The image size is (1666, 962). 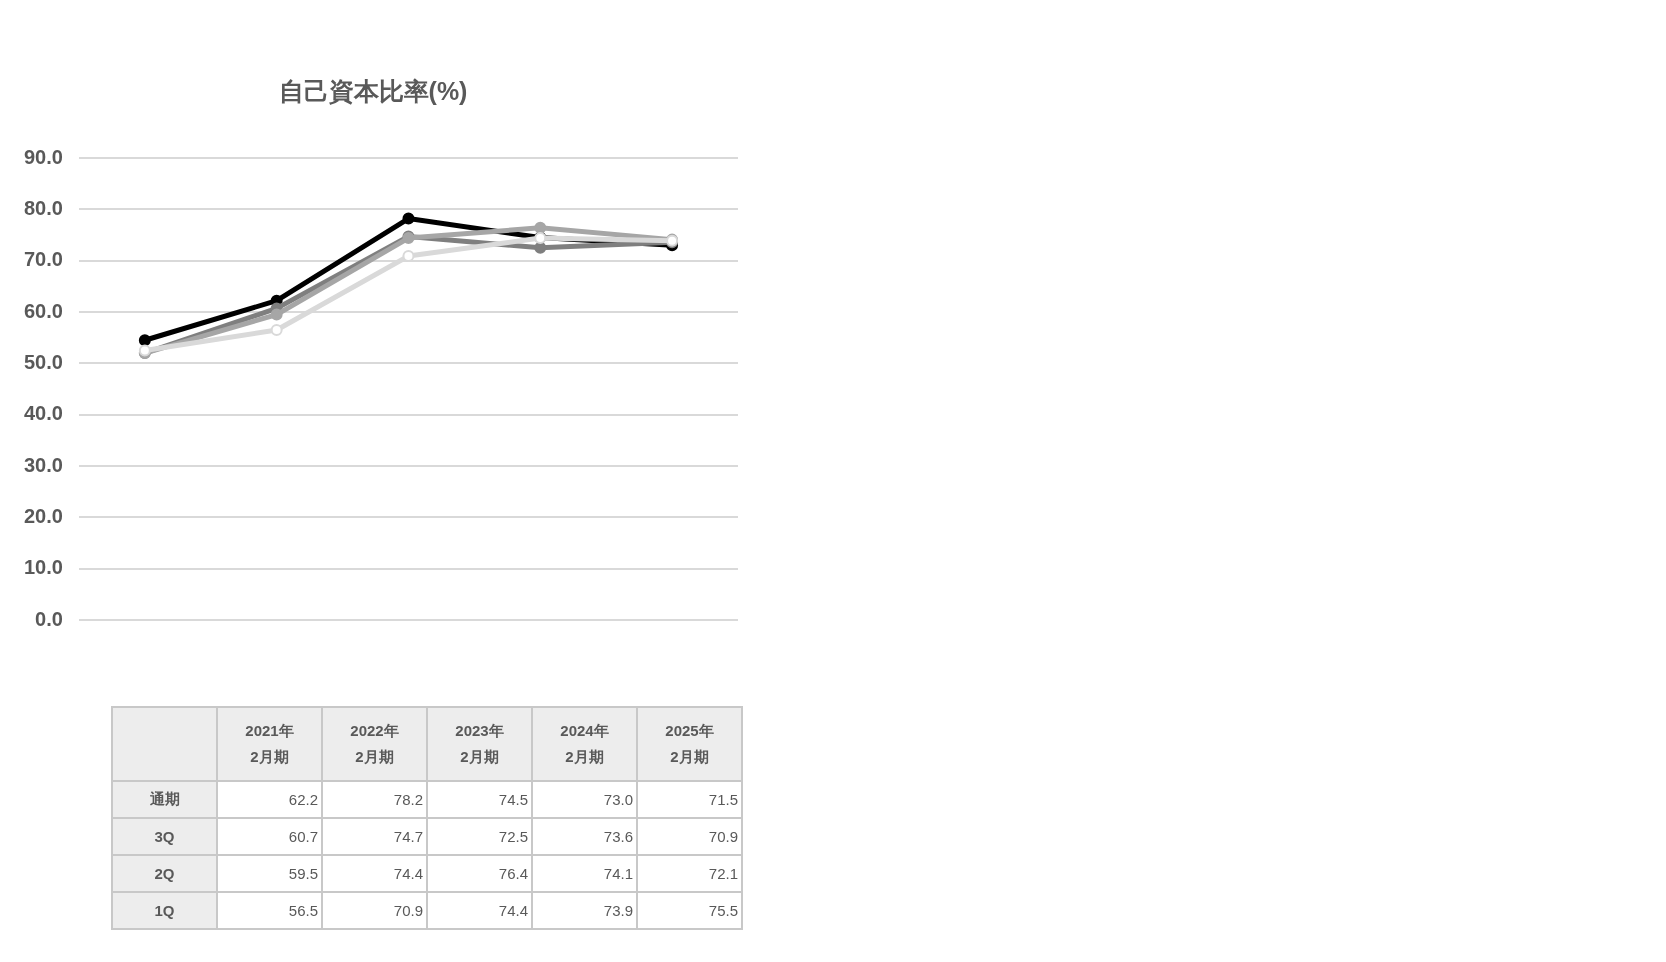 I want to click on data-label: 74.5, so click(x=479, y=799).